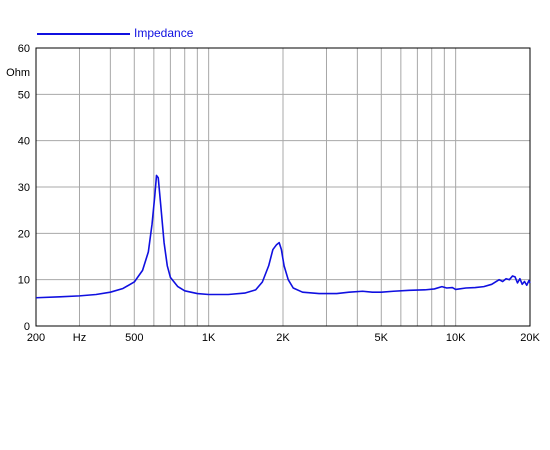 The height and width of the screenshot is (450, 550). I want to click on legend: Impedance, so click(115, 33).